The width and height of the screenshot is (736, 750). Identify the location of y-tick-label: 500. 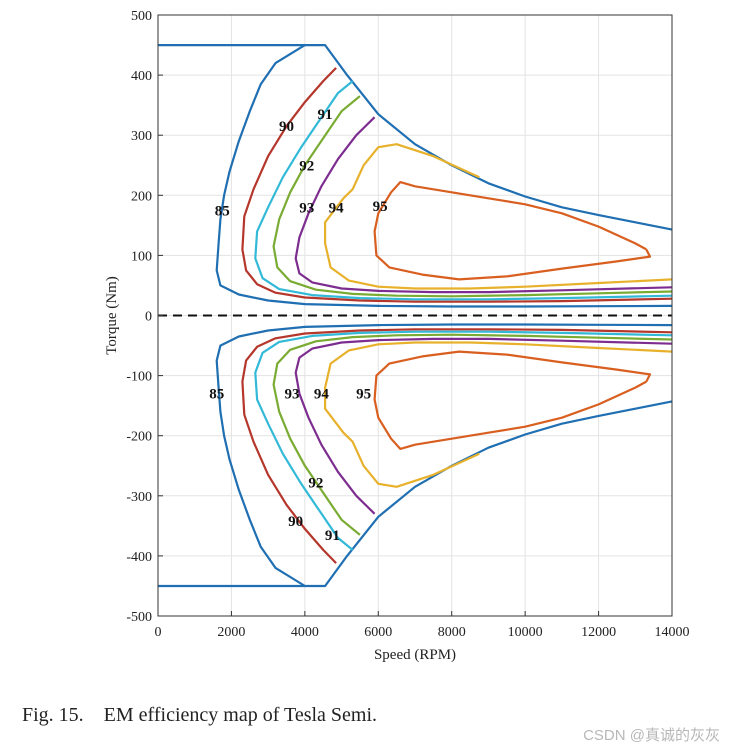
(141, 16).